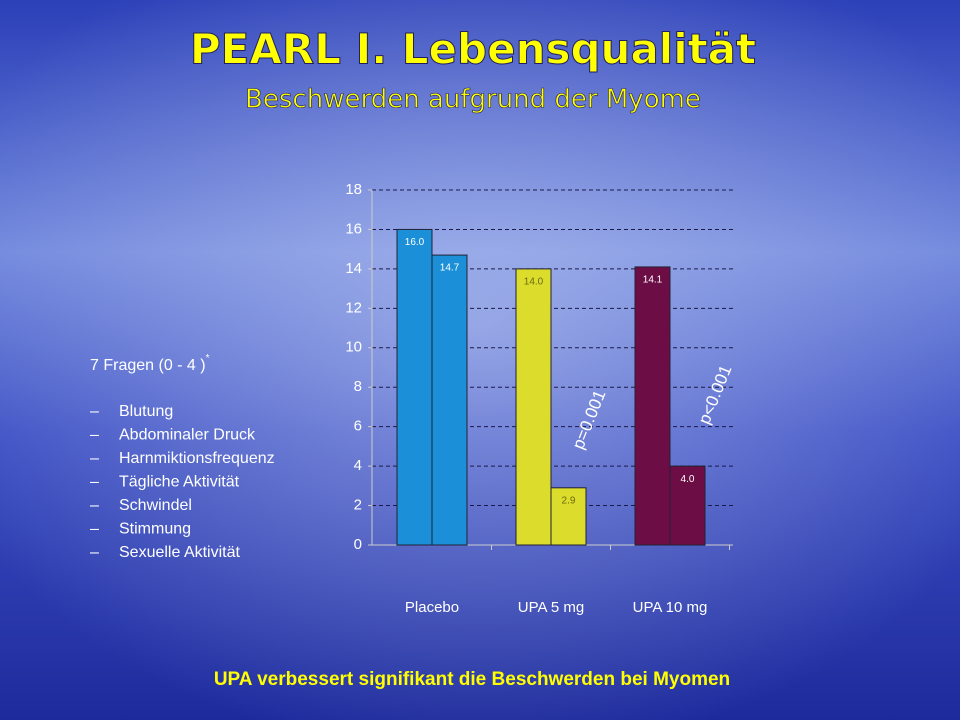 This screenshot has height=720, width=960. What do you see at coordinates (353, 228) in the screenshot?
I see `y-tick-label: 16` at bounding box center [353, 228].